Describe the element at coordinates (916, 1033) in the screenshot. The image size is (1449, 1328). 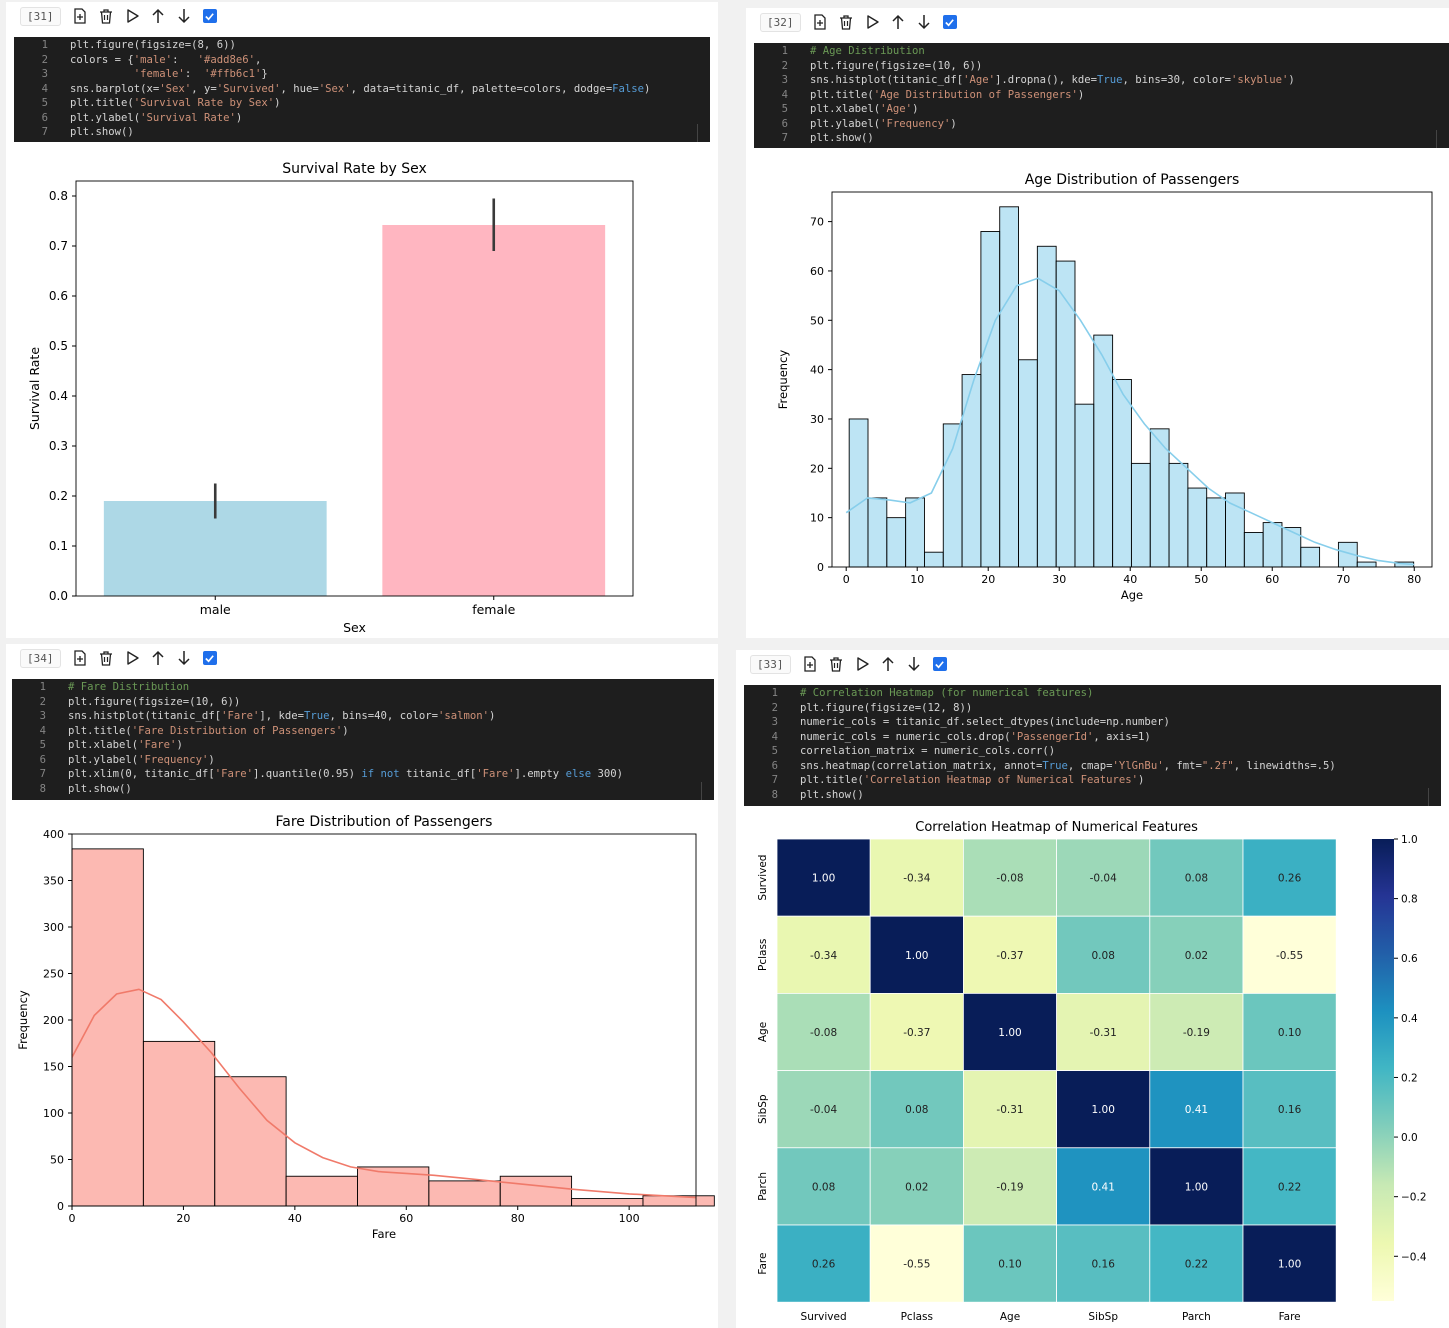
I see `cell-annotation: -0.37` at that location.